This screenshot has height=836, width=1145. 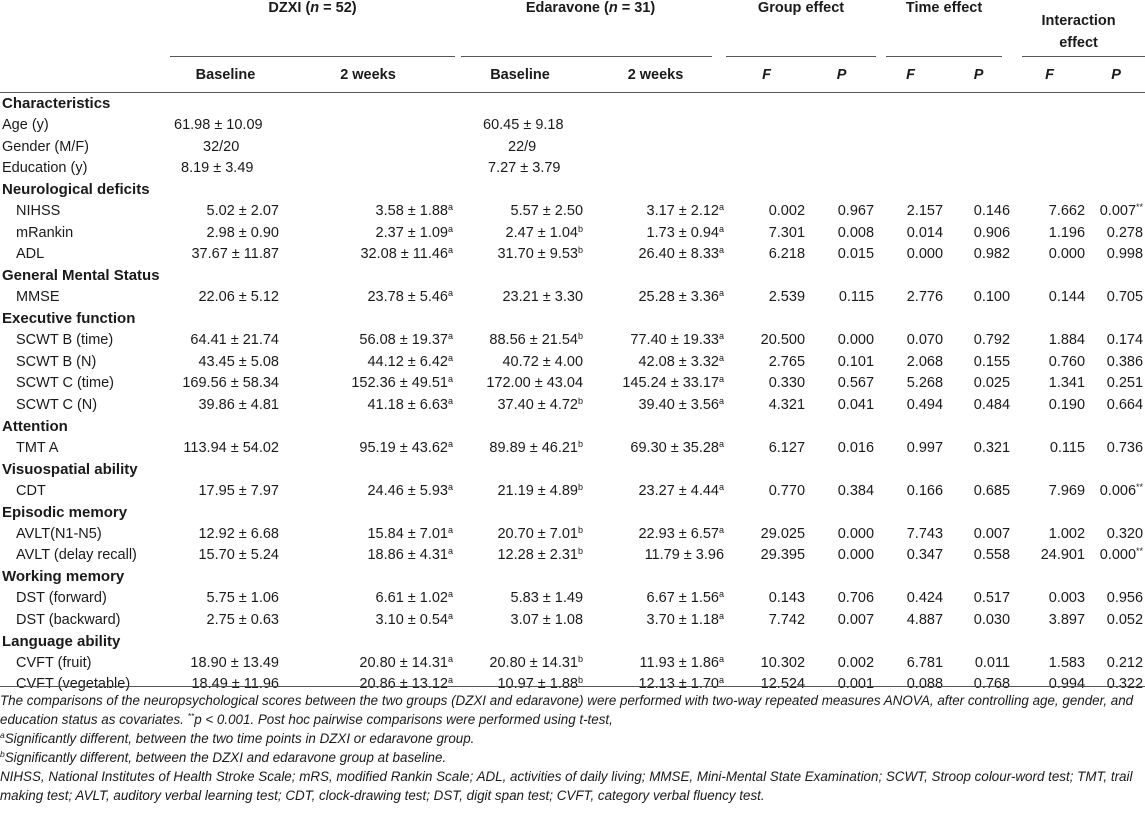 What do you see at coordinates (681, 684) in the screenshot?
I see `cell-eda-2weeks: 12.13 ± 1.70a` at bounding box center [681, 684].